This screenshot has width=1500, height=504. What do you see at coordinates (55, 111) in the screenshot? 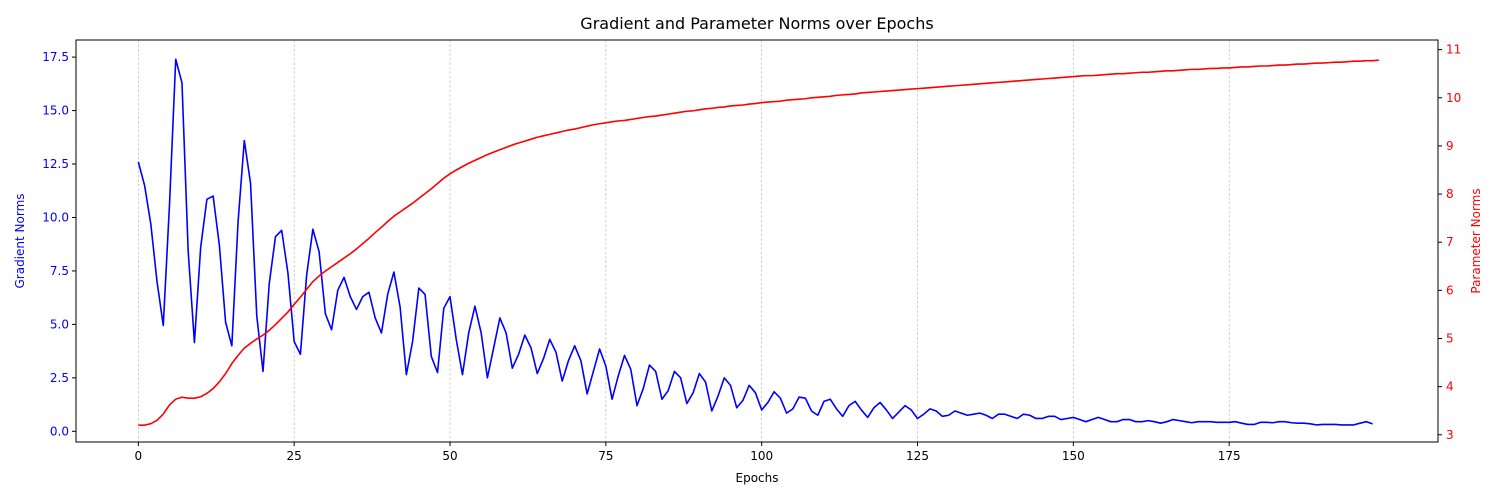
I see `y-left-tick-label: 15.0` at bounding box center [55, 111].